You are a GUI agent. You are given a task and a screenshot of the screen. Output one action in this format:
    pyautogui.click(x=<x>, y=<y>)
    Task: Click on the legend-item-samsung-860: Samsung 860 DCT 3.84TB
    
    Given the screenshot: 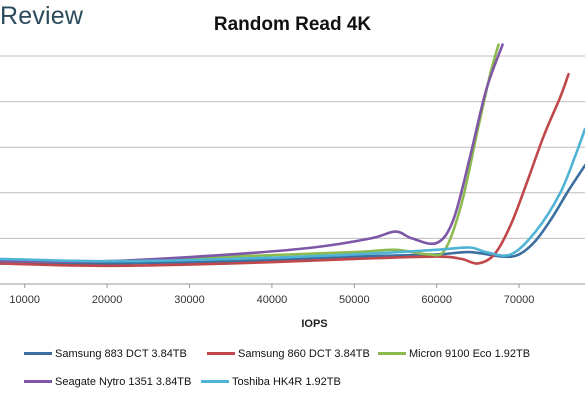 What is the action you would take?
    pyautogui.click(x=288, y=354)
    